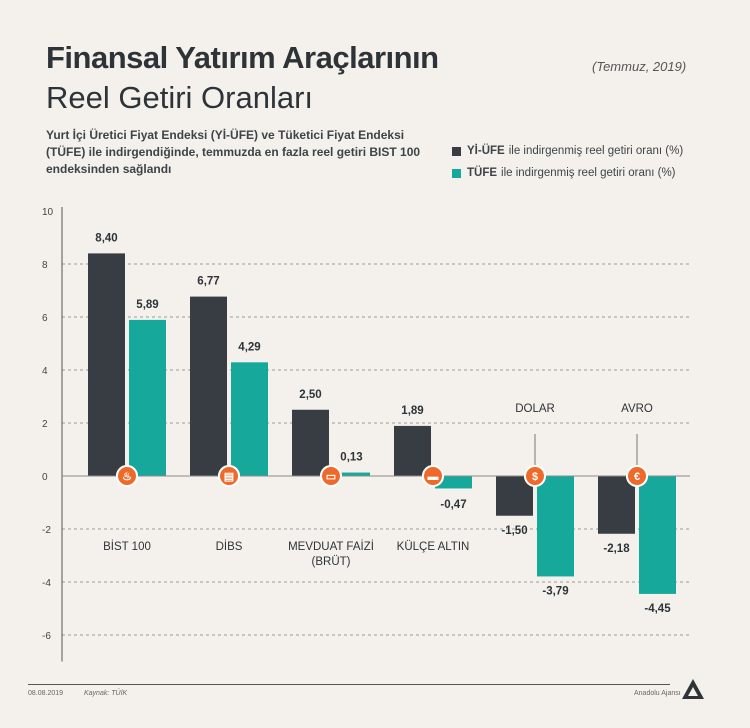  I want to click on y-tick-label: -4, so click(46, 583).